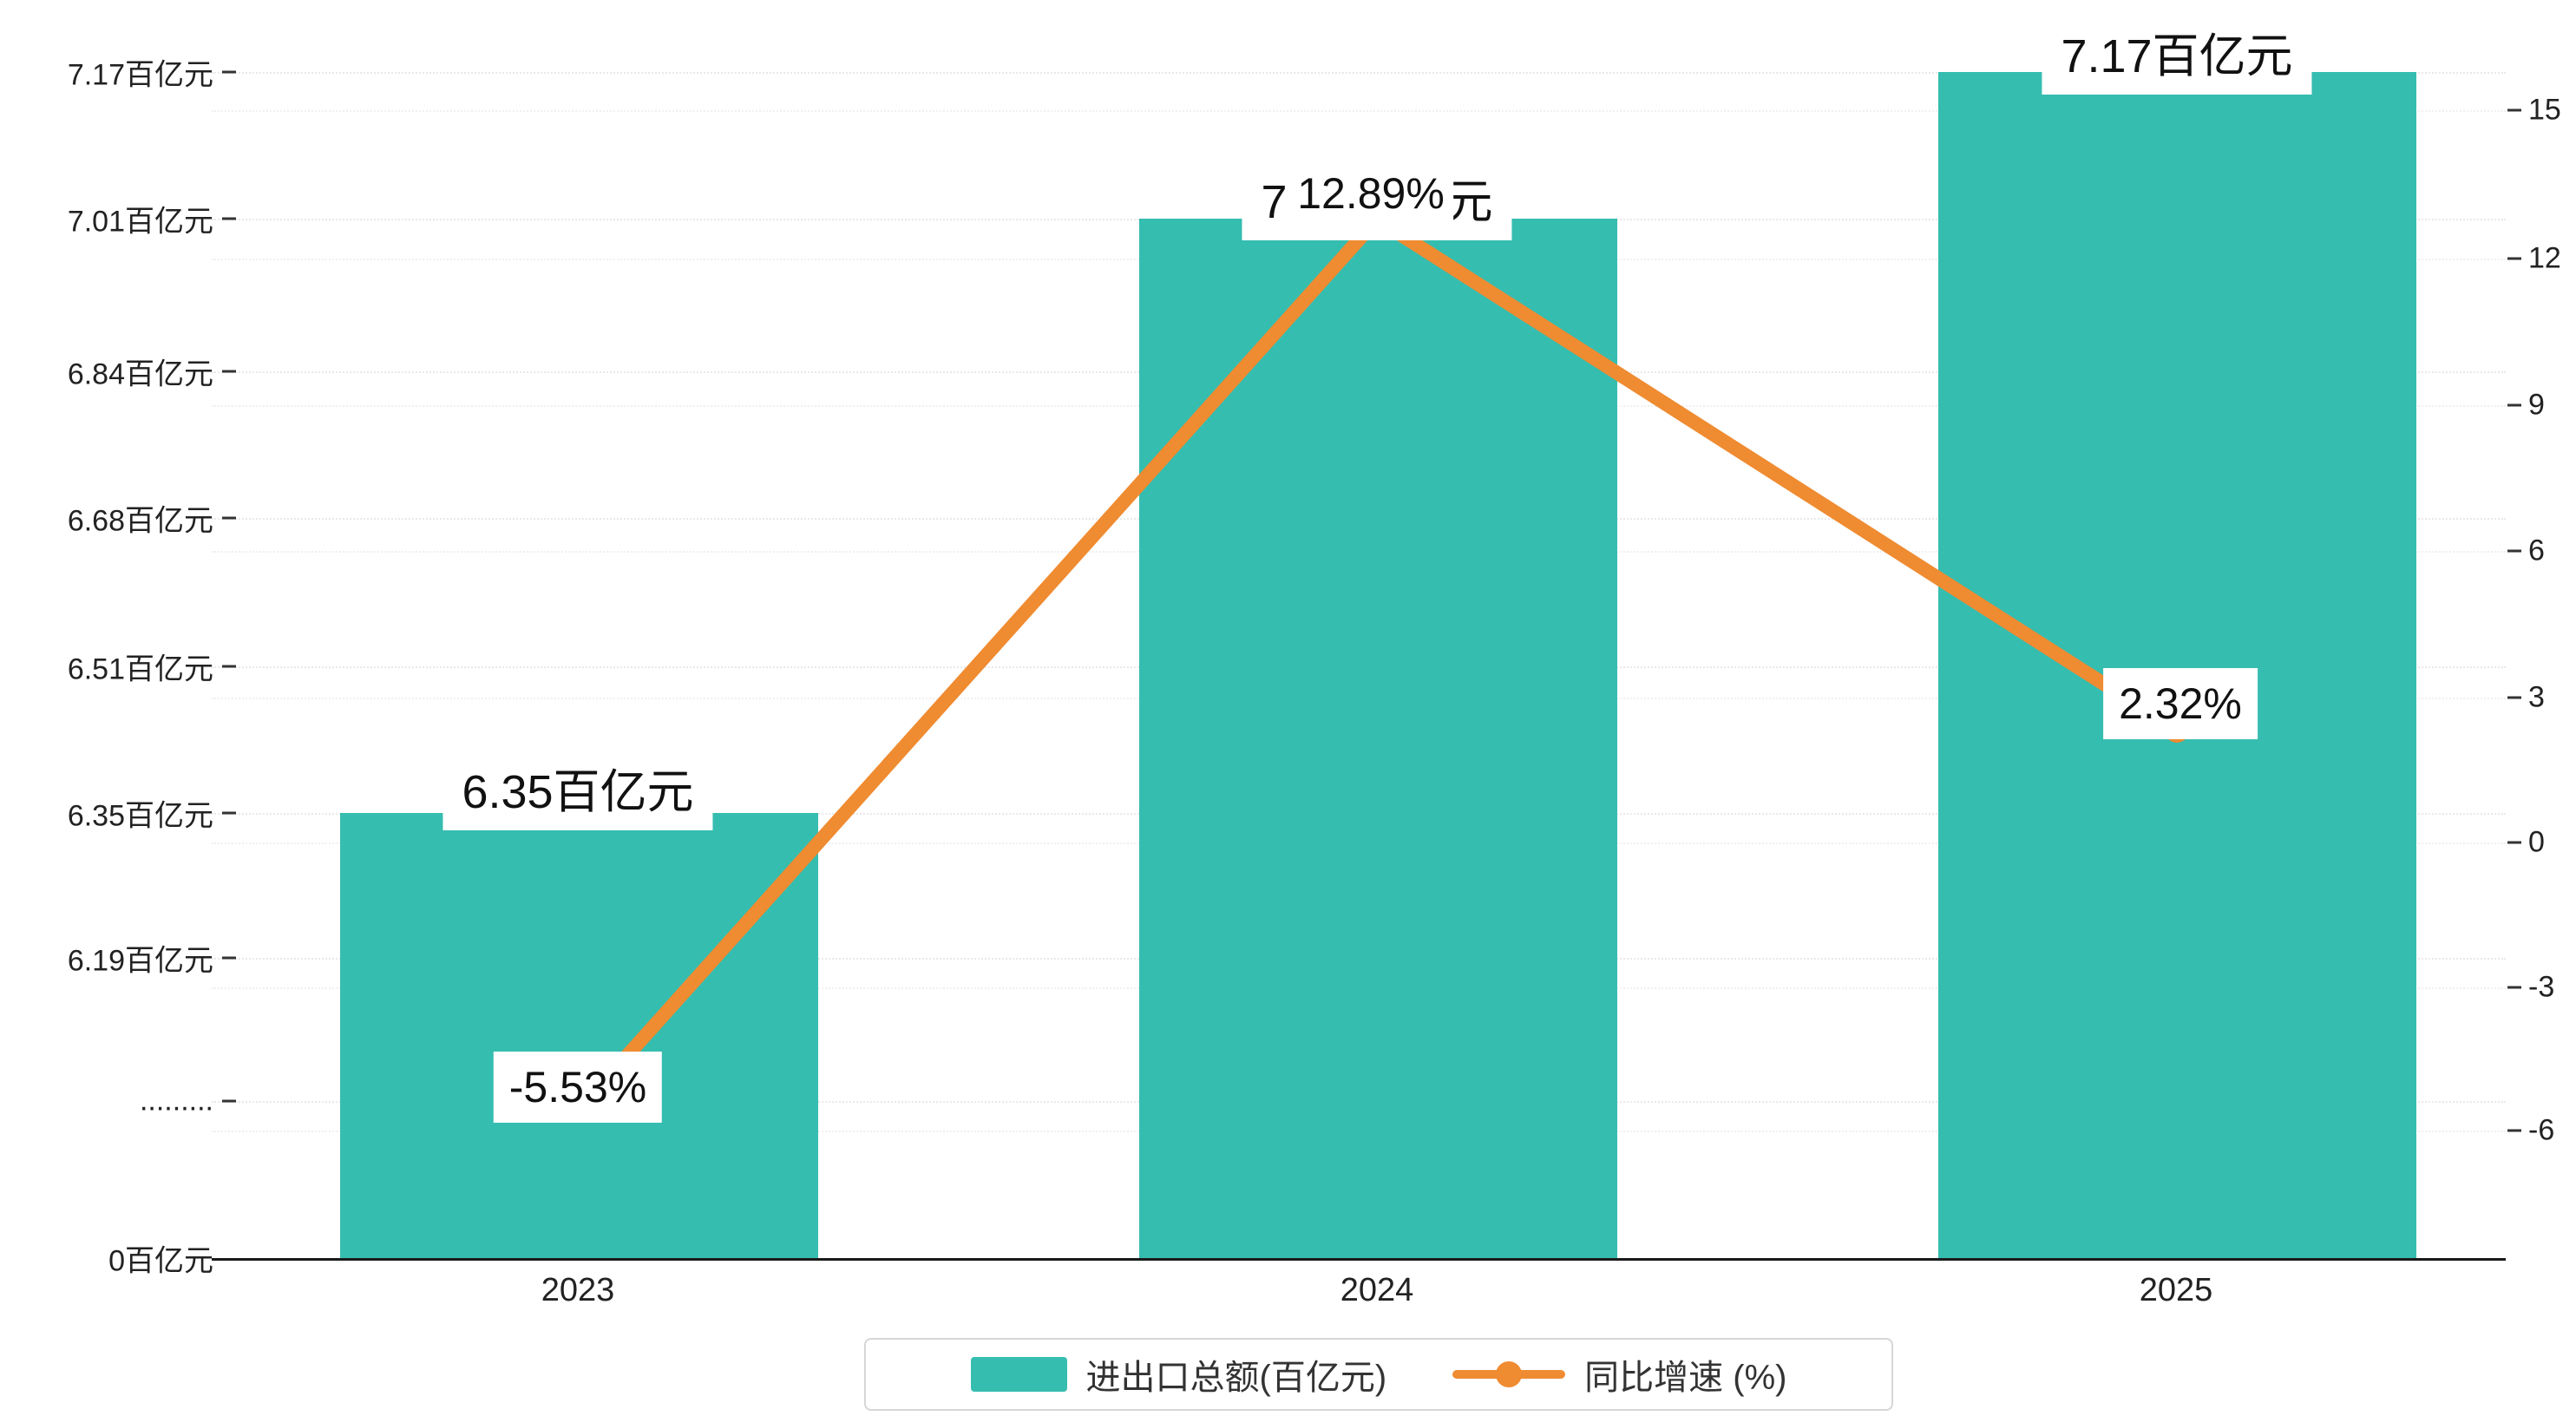  I want to click on line-marker-dot, so click(1509, 1374).